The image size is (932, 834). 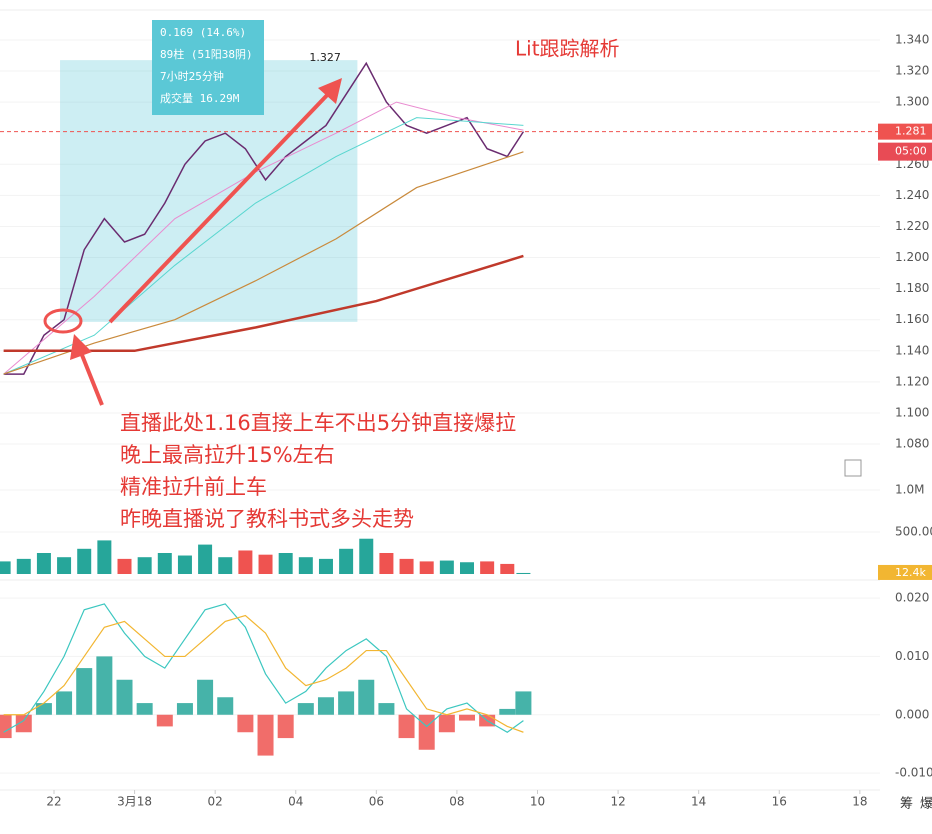 I want to click on y-tick-label: 0.000, so click(x=912, y=714).